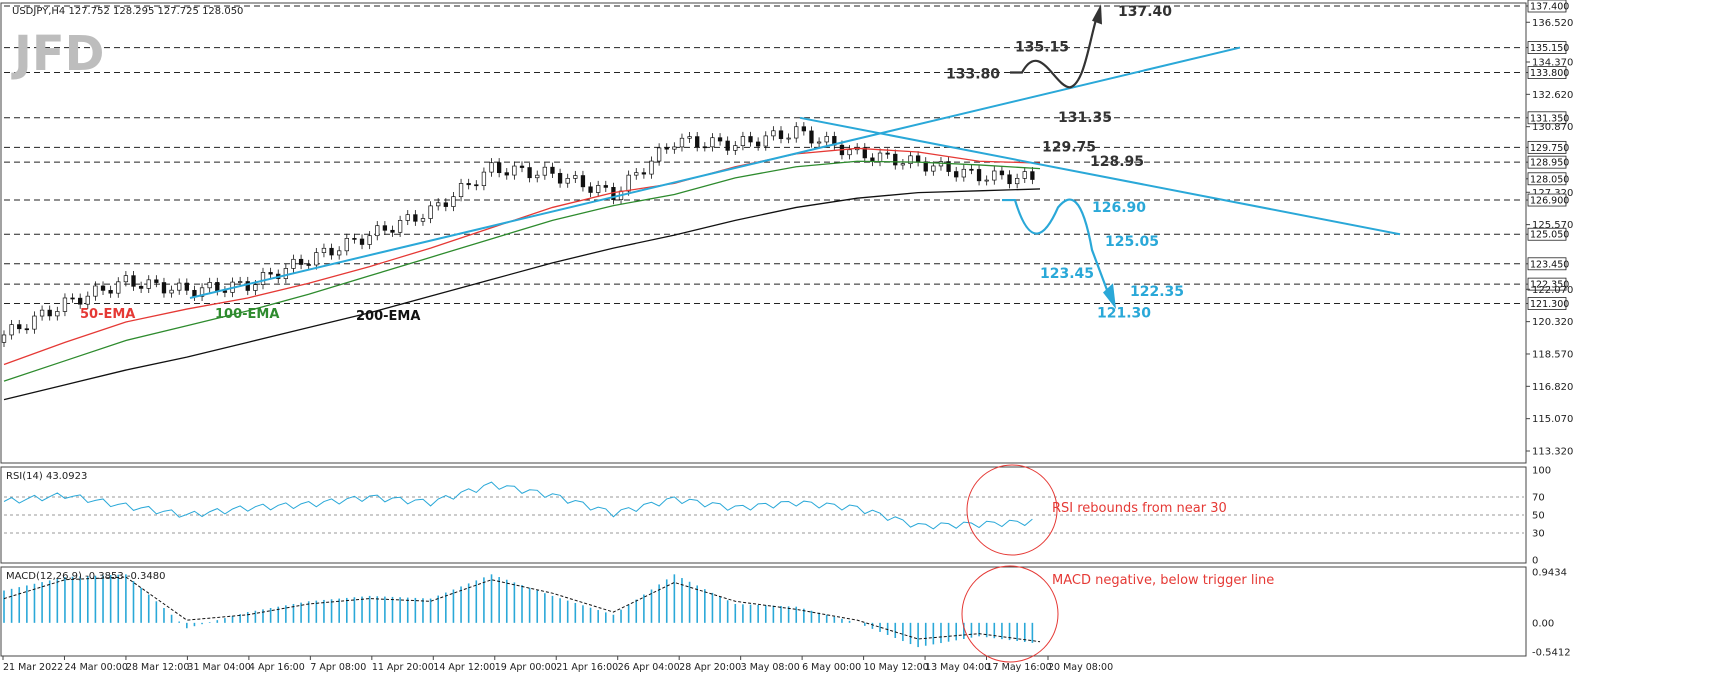 The height and width of the screenshot is (674, 1710). Describe the element at coordinates (518, 505) in the screenshot. I see `rsi-line` at that location.